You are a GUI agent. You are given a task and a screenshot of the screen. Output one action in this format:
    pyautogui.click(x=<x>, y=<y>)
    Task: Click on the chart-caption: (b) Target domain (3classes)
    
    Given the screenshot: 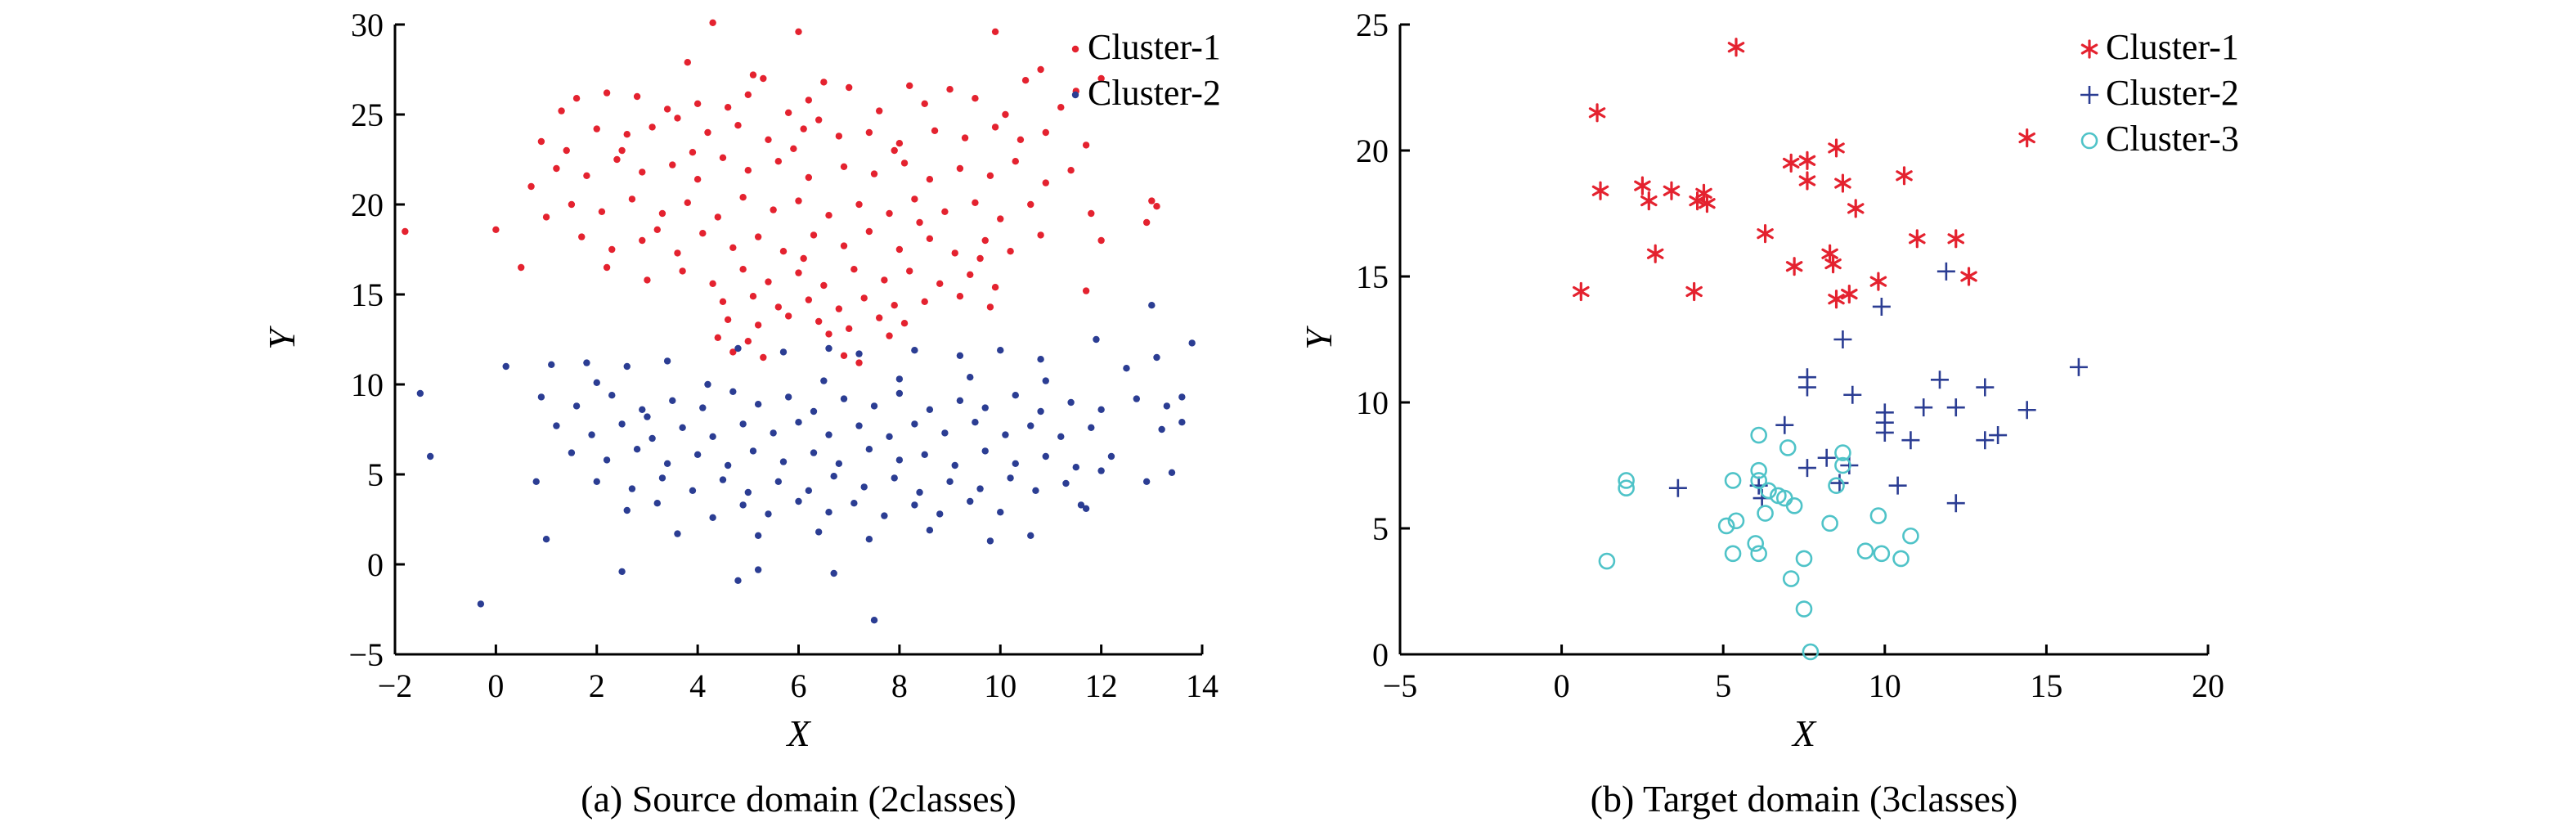 What is the action you would take?
    pyautogui.click(x=1805, y=799)
    